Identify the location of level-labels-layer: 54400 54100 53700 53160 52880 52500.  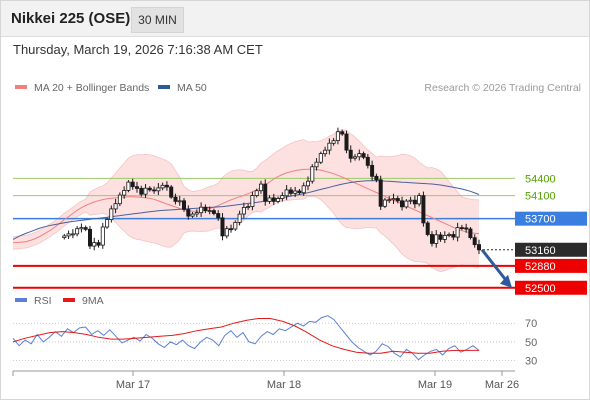
(551, 234).